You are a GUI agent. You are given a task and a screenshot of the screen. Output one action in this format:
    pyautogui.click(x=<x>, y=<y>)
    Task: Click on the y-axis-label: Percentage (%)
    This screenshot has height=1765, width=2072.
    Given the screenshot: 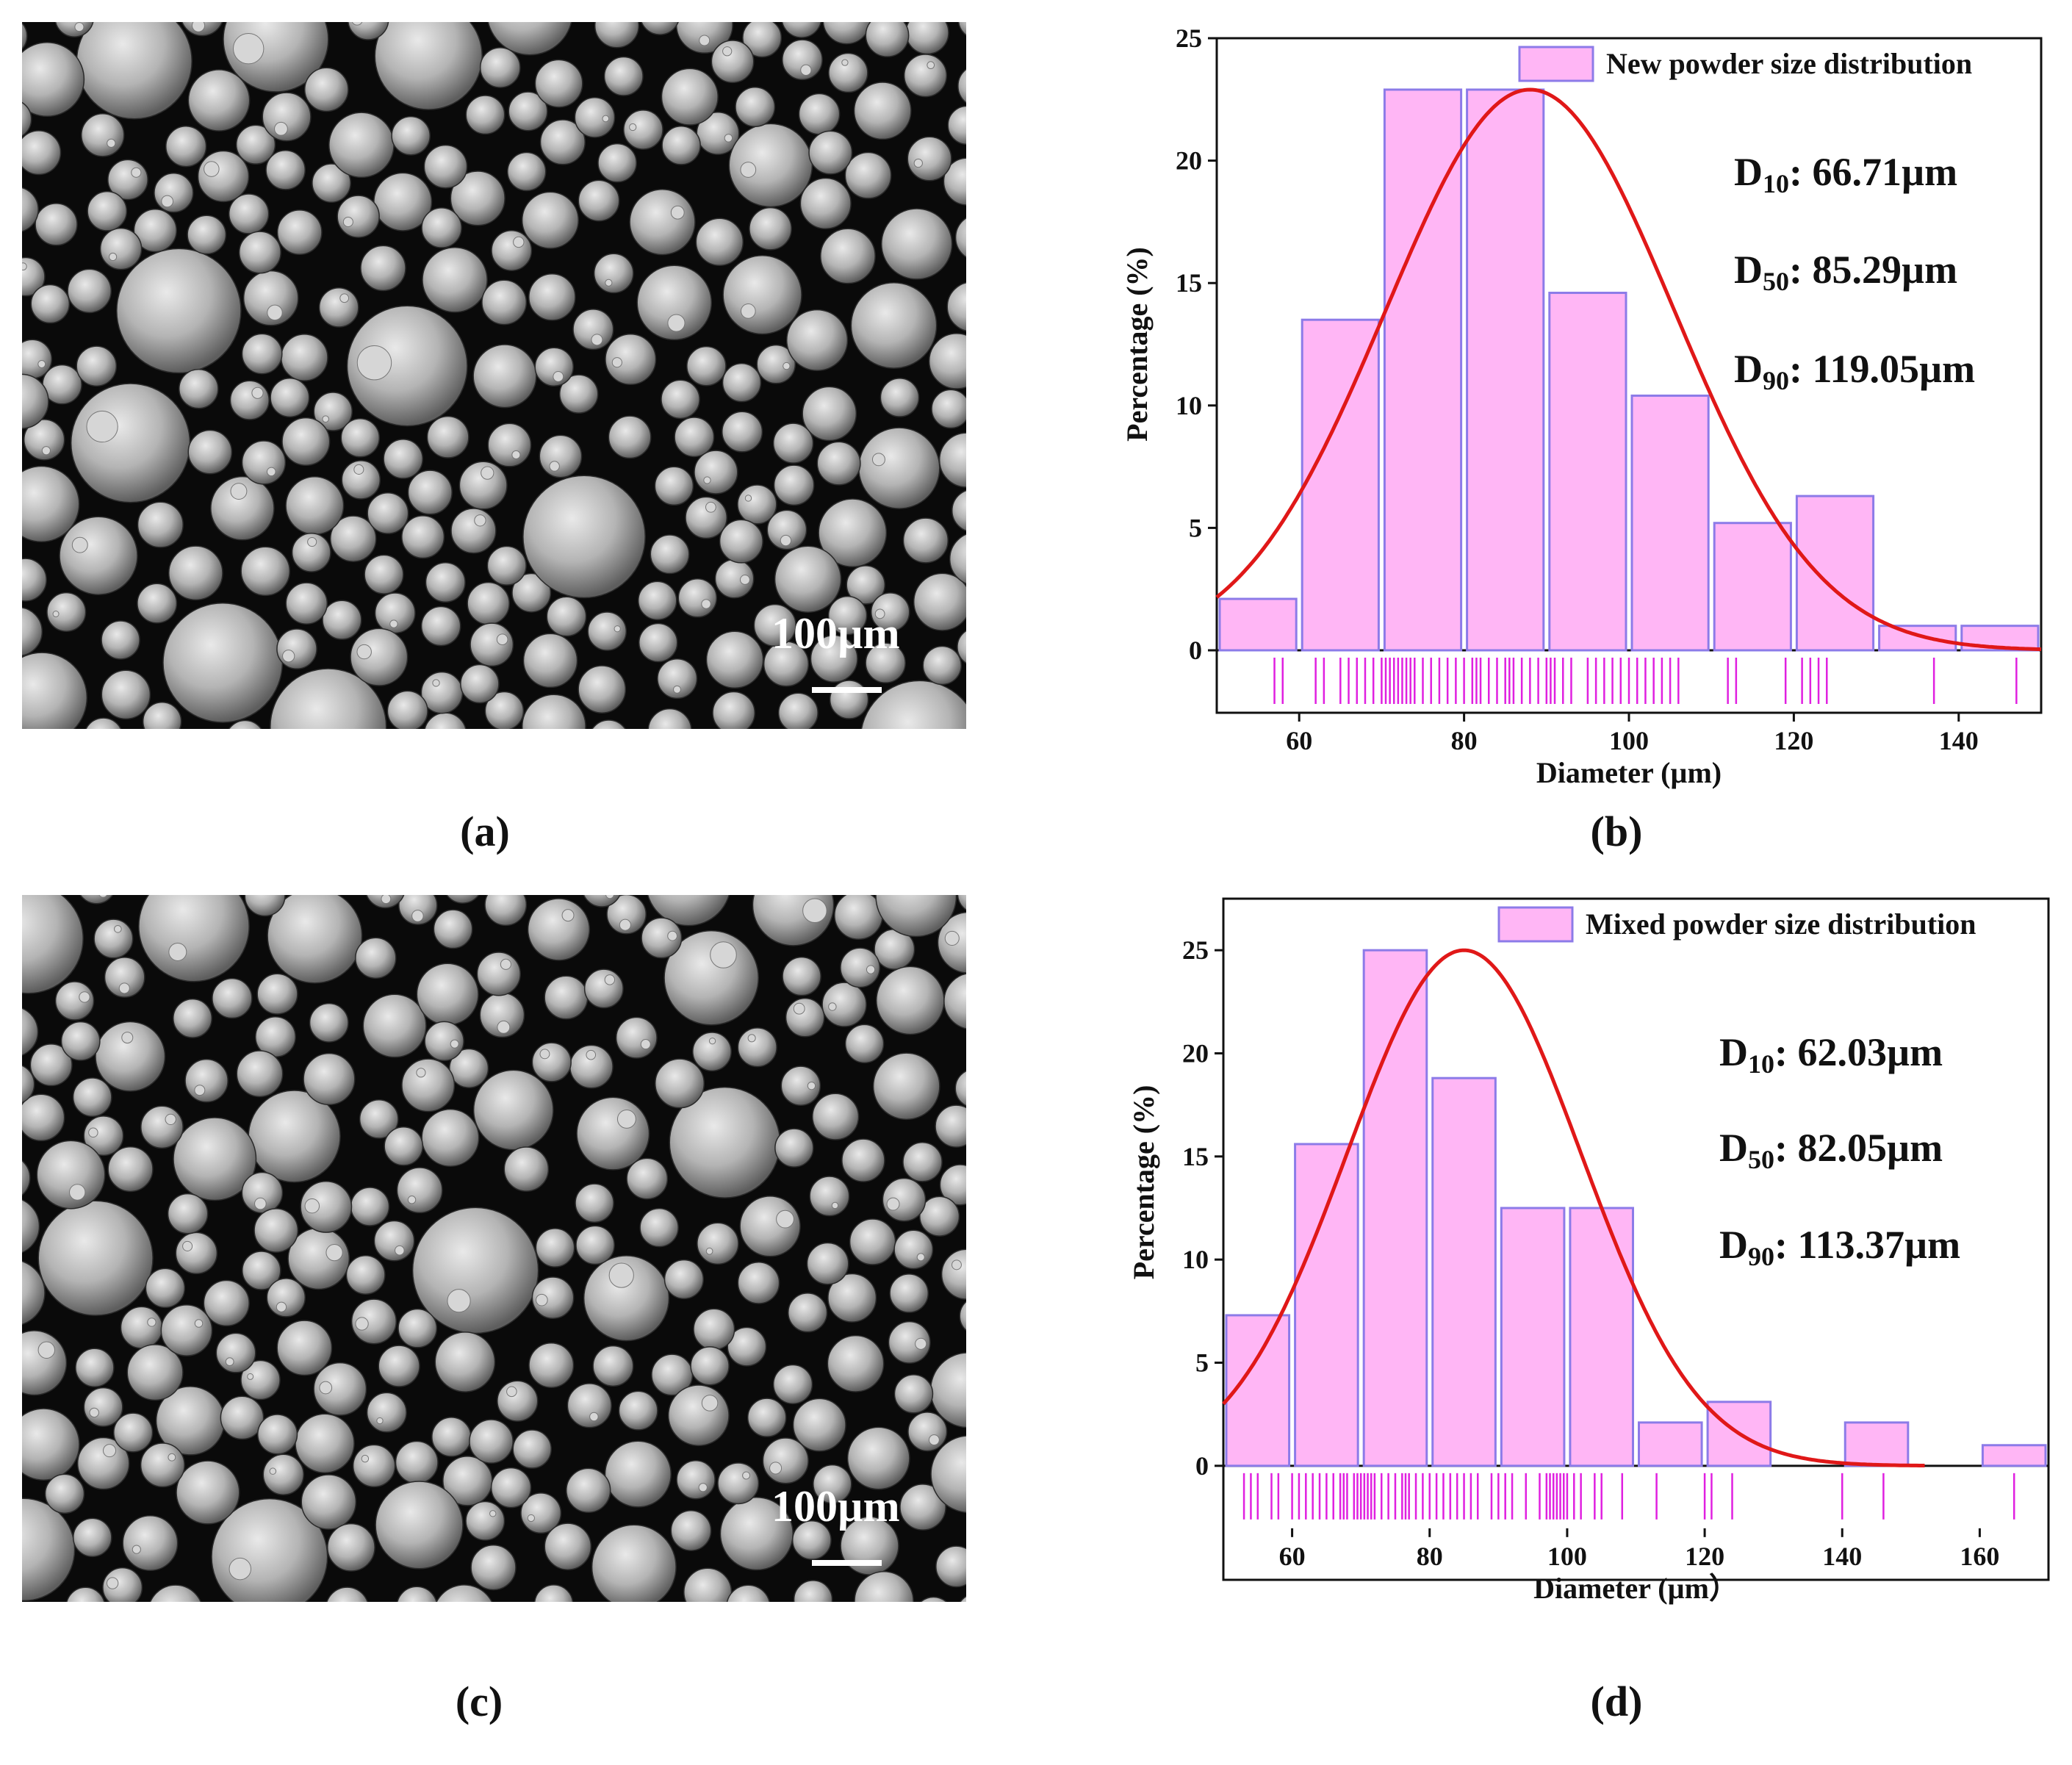 What is the action you would take?
    pyautogui.click(x=1143, y=1182)
    